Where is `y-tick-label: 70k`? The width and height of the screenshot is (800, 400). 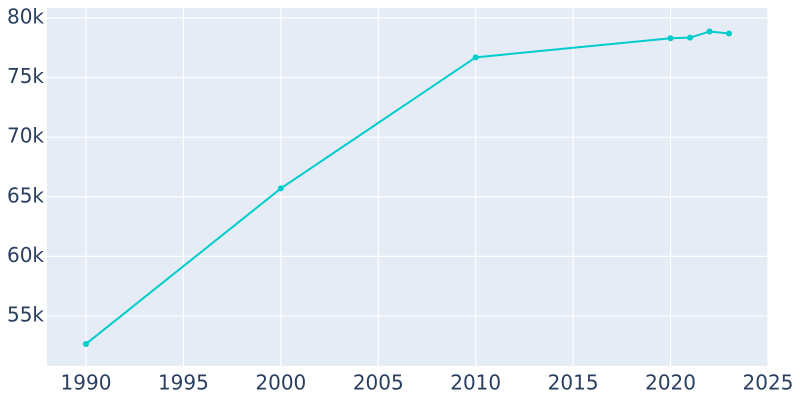 y-tick-label: 70k is located at coordinates (25, 136).